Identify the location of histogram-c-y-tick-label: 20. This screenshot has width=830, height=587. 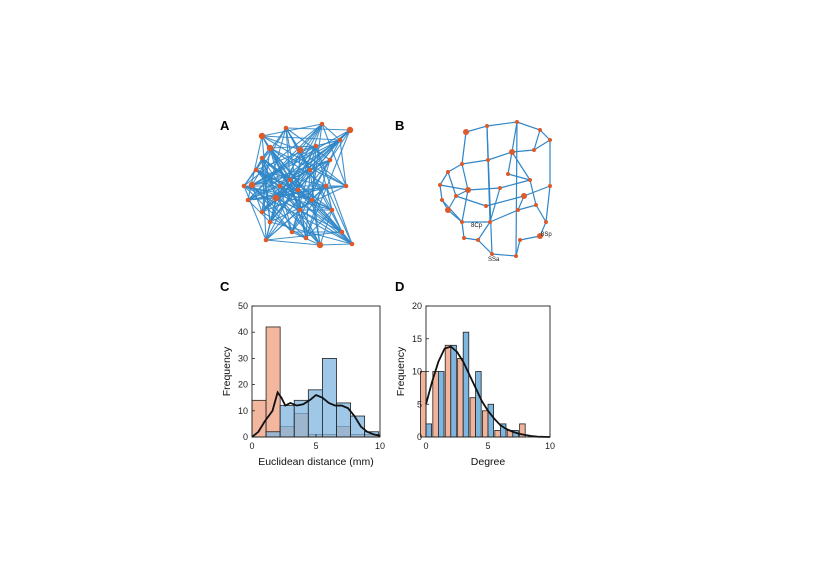
(243, 385).